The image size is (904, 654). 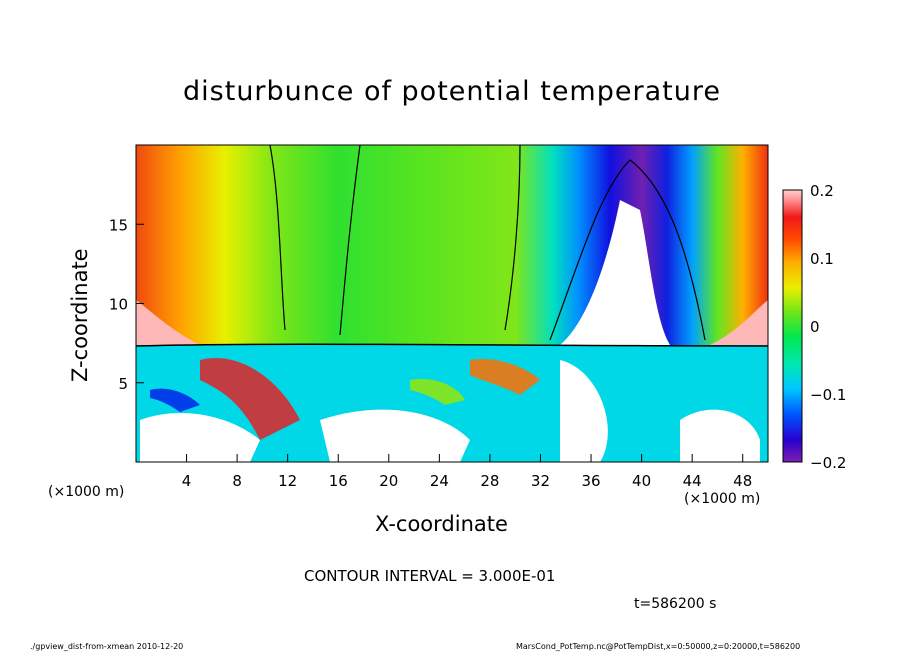 I want to click on footer-left: ./gpview_dist-from-xmean 2010-12-20, so click(x=107, y=646).